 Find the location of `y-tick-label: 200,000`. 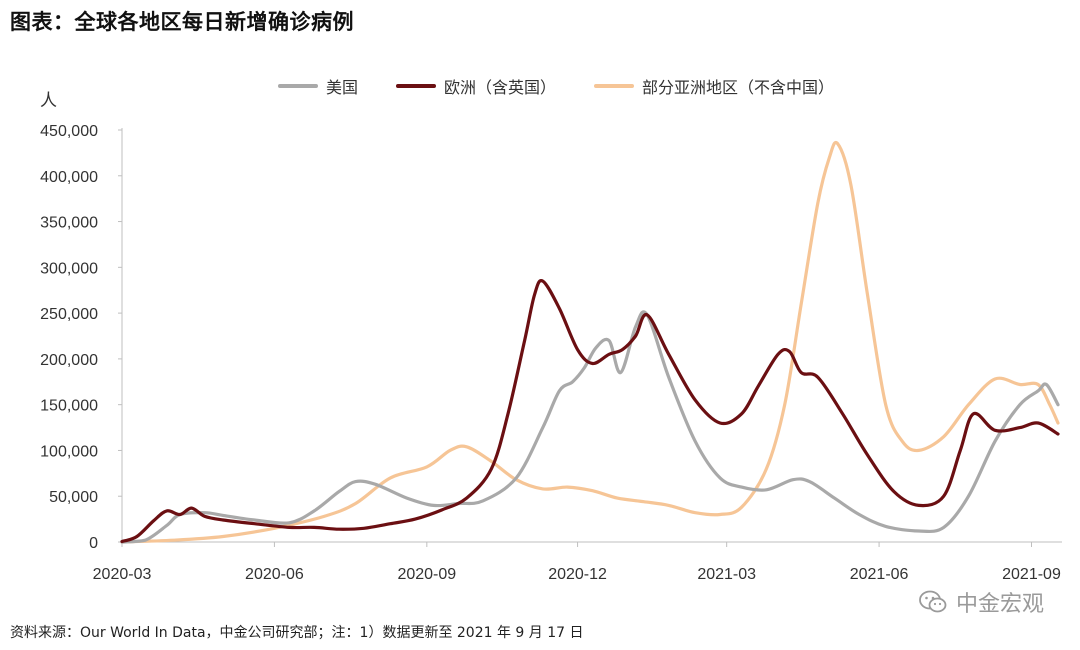

y-tick-label: 200,000 is located at coordinates (69, 360).